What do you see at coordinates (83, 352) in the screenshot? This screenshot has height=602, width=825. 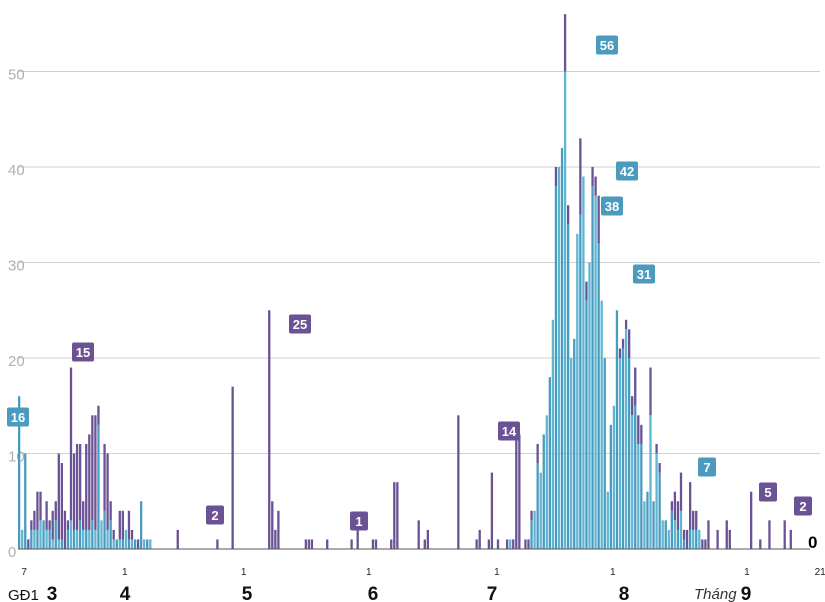 I see `data-label: 15` at bounding box center [83, 352].